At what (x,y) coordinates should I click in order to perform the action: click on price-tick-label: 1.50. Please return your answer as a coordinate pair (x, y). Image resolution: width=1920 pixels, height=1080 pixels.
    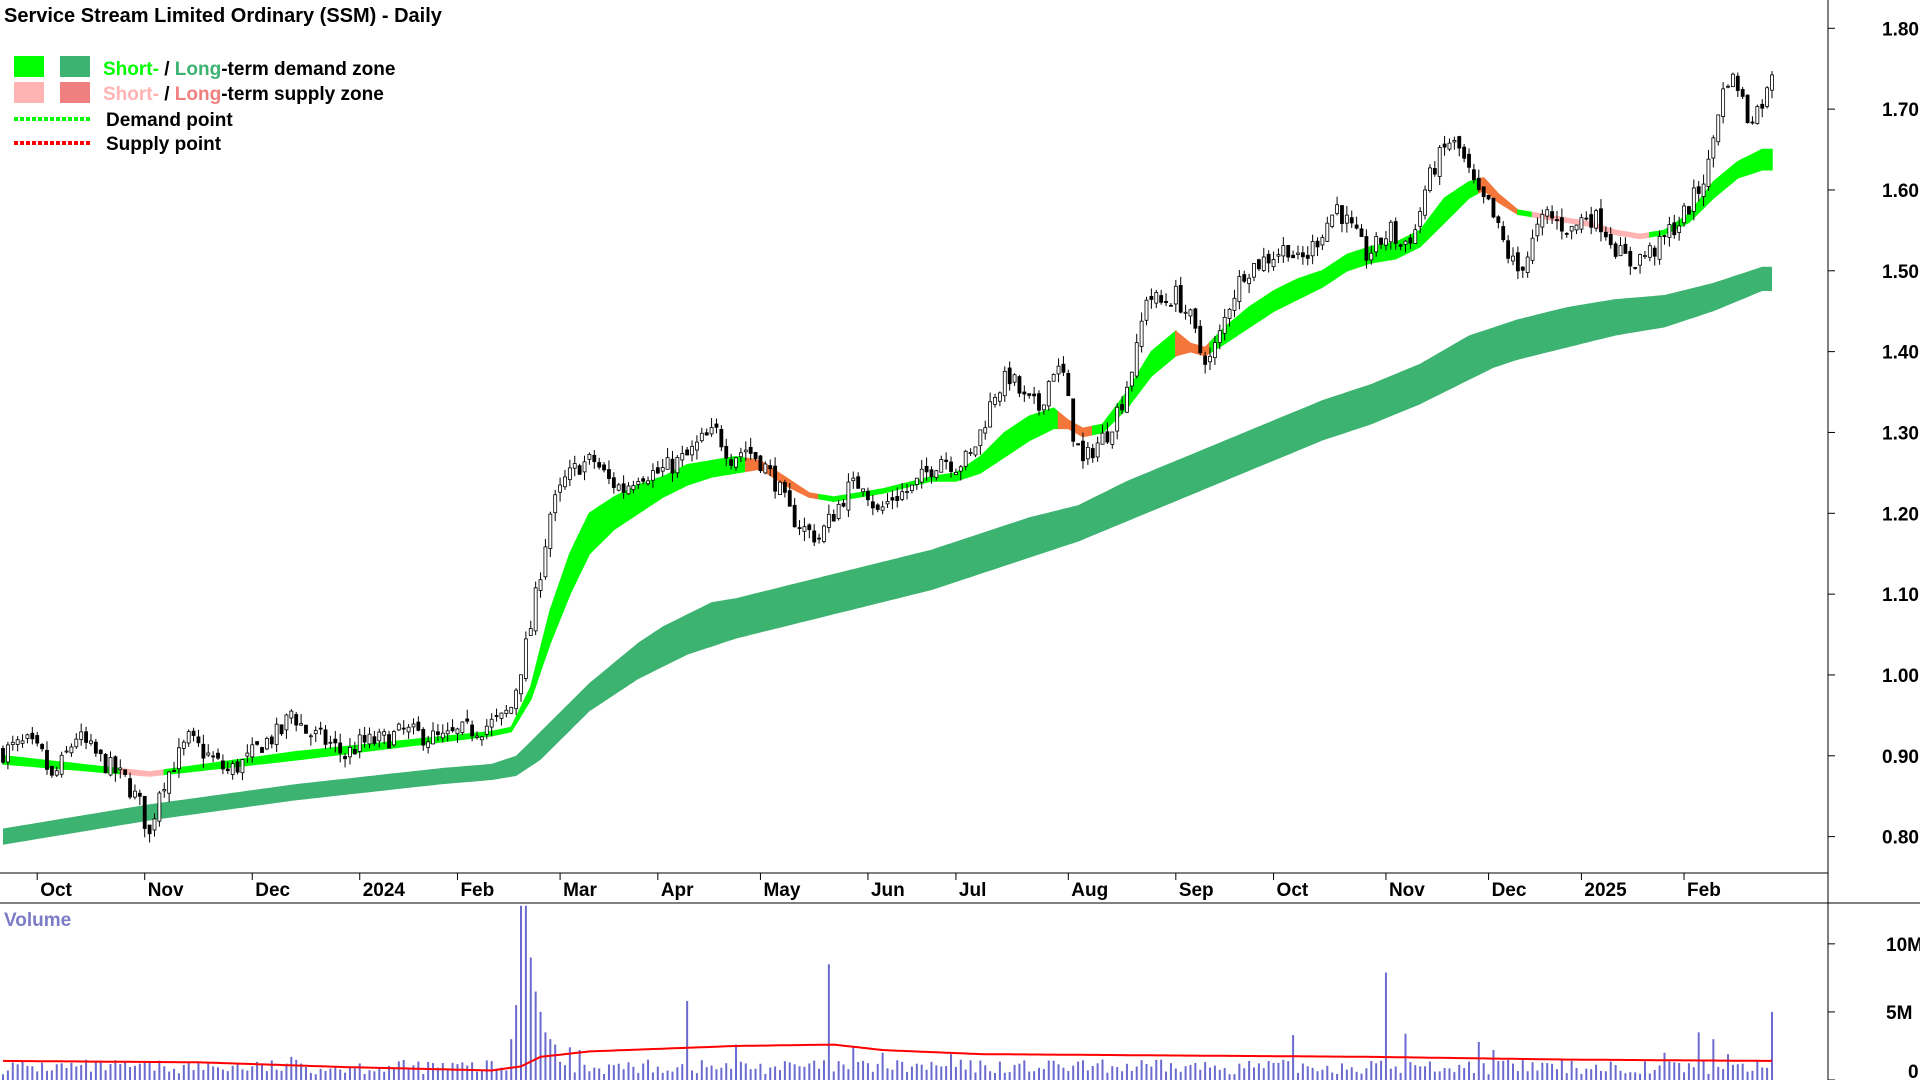
    Looking at the image, I should click on (1900, 272).